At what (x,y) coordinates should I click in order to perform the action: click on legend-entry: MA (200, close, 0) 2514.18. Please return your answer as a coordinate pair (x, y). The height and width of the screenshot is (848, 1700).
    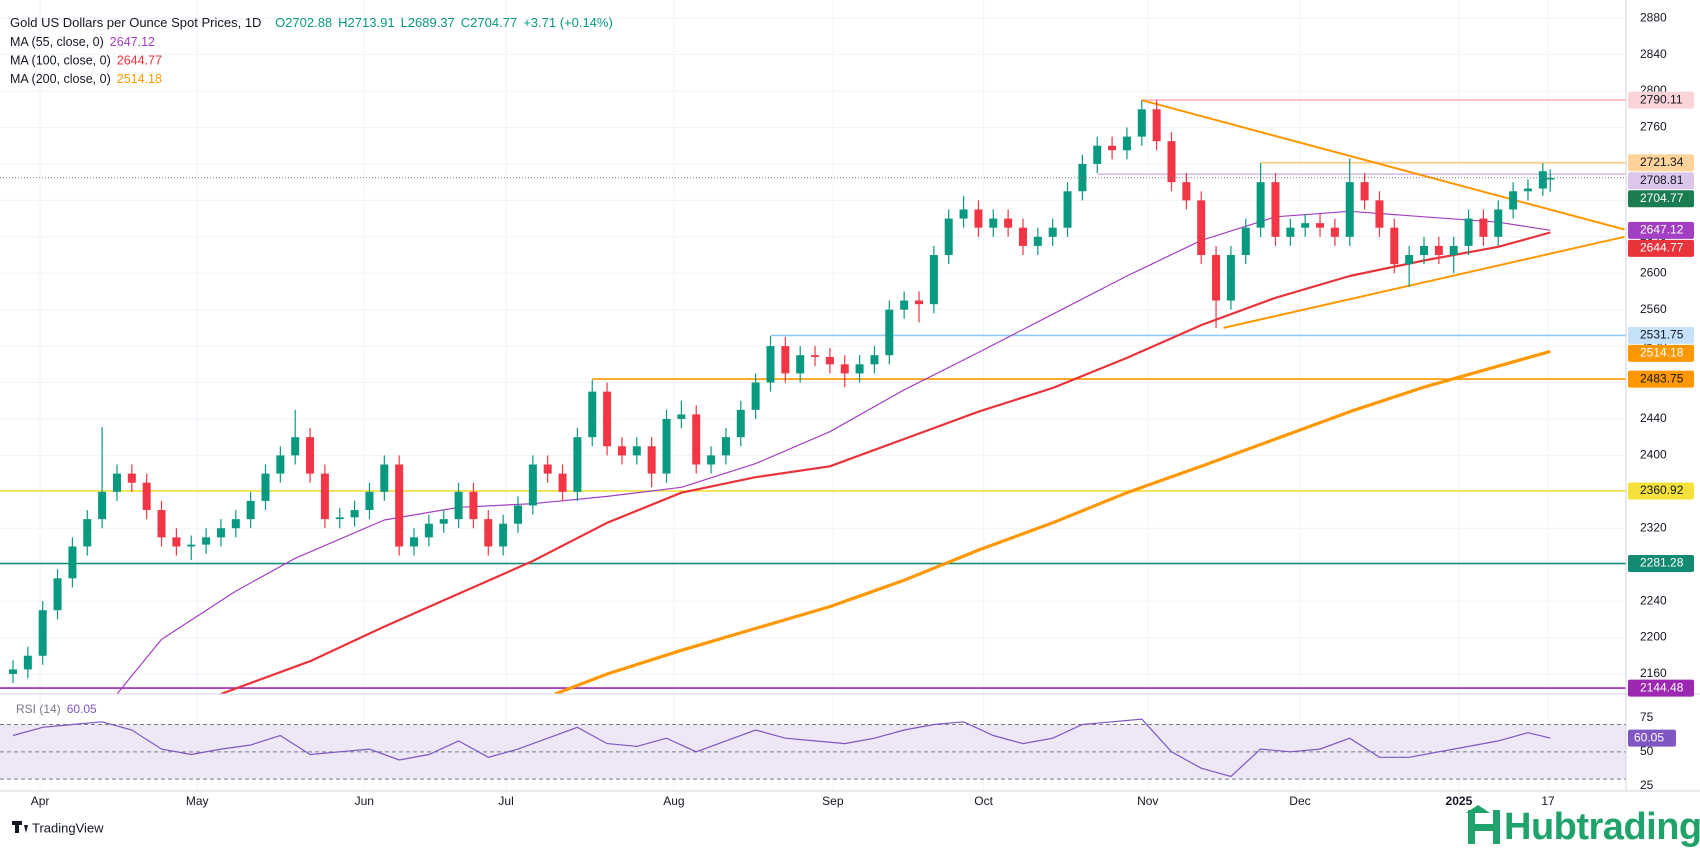
    Looking at the image, I should click on (86, 79).